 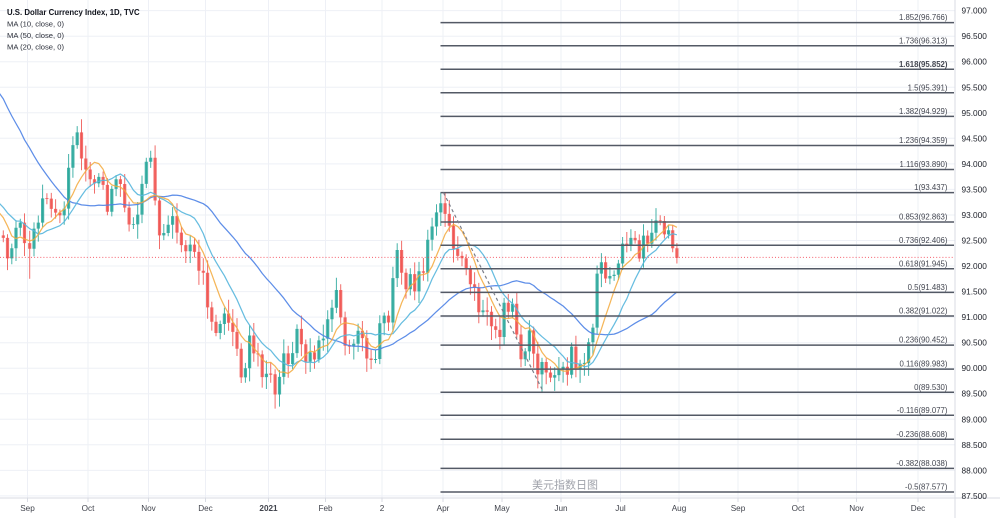 What do you see at coordinates (325, 508) in the screenshot?
I see `svg-text: Feb` at bounding box center [325, 508].